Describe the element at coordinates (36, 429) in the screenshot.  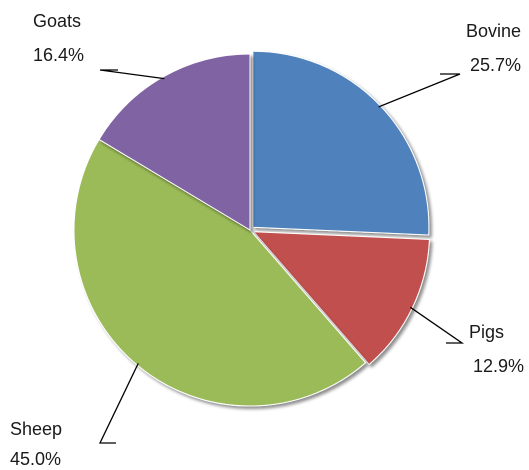
I see `label-sheep-name: Sheep` at that location.